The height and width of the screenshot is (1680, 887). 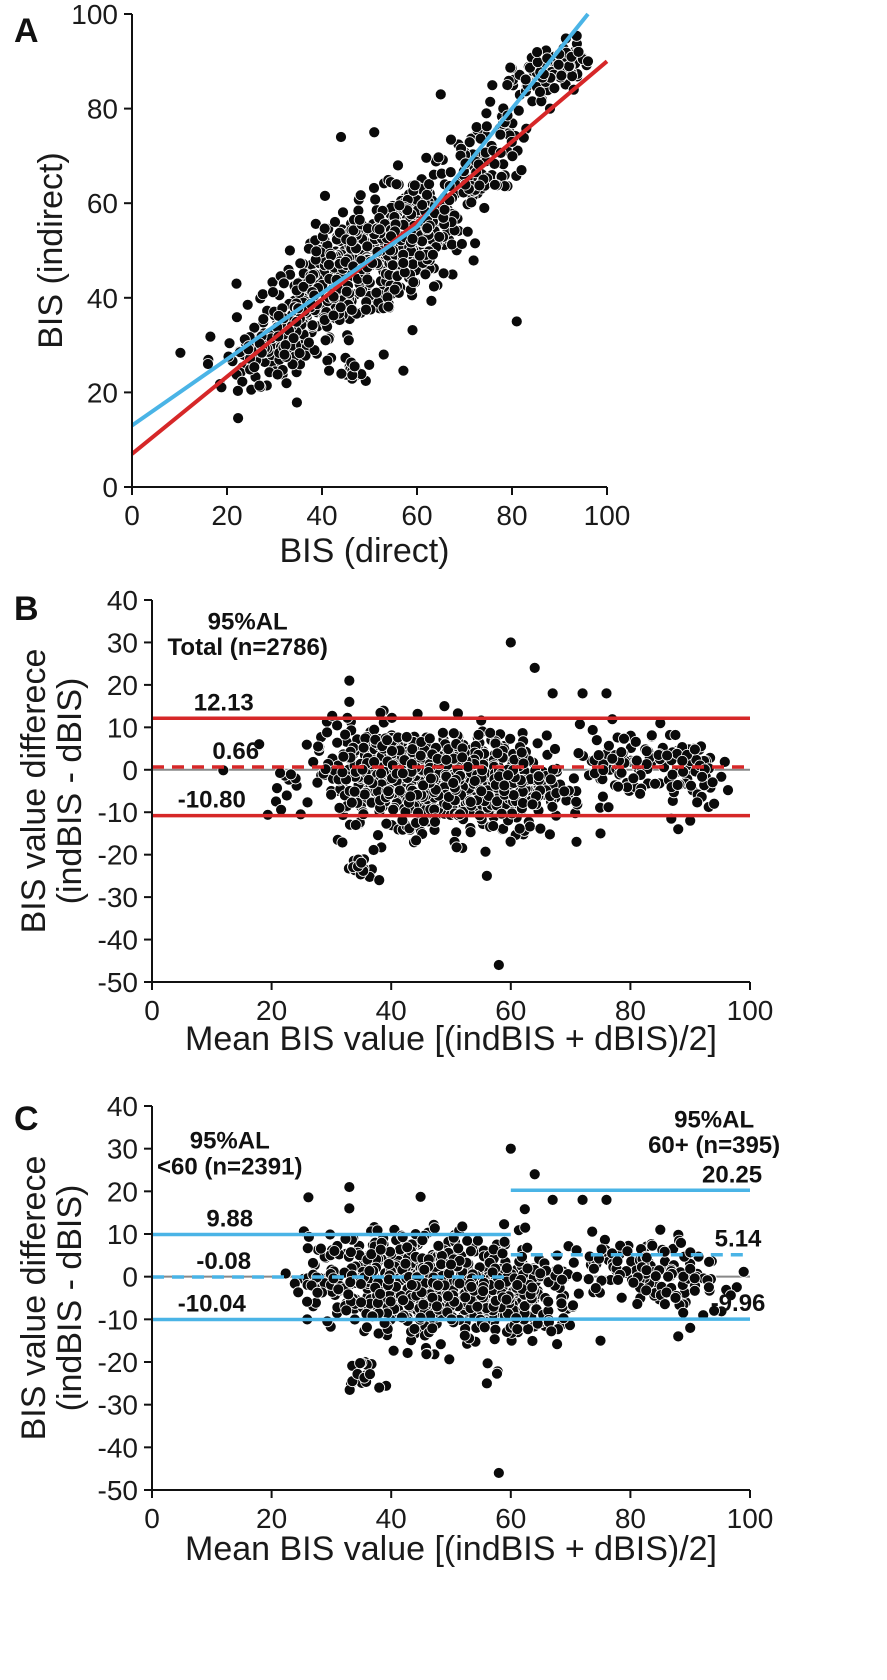 I want to click on x-tick-label: 80, so click(x=511, y=515).